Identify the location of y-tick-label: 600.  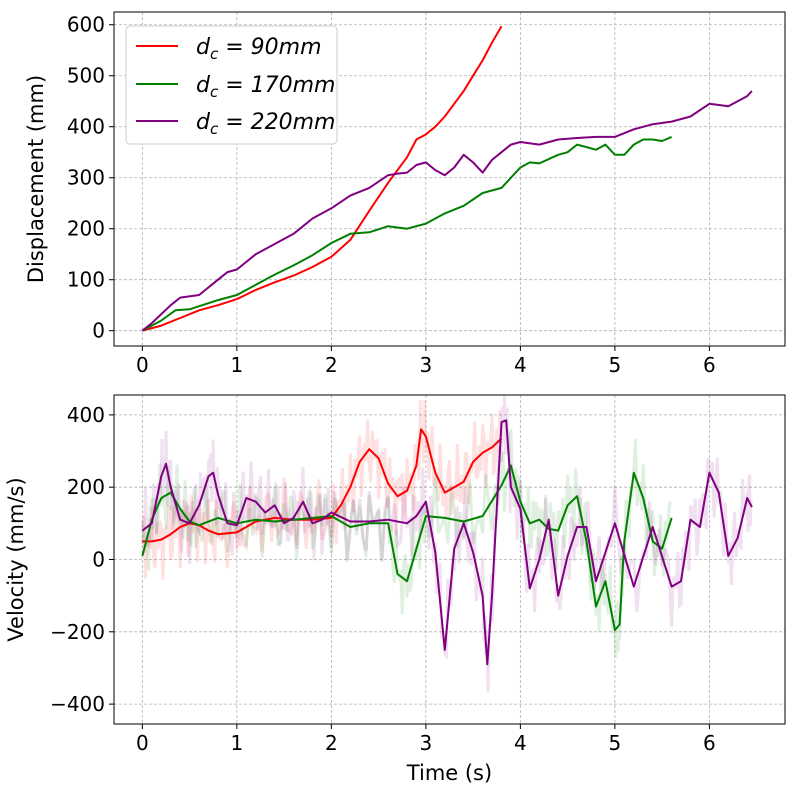
(86, 25).